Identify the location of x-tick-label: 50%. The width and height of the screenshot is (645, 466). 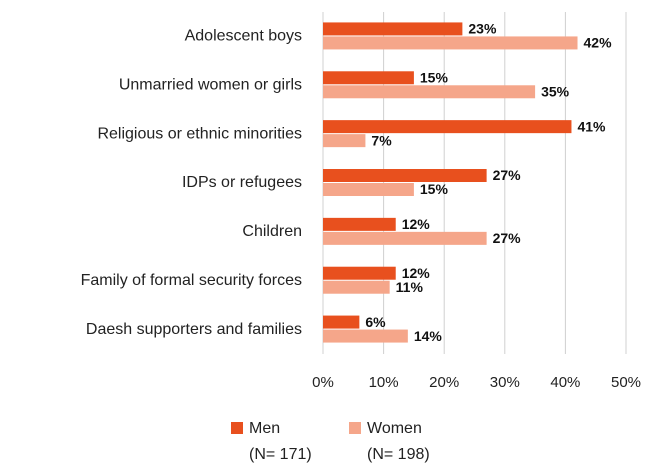
(626, 382).